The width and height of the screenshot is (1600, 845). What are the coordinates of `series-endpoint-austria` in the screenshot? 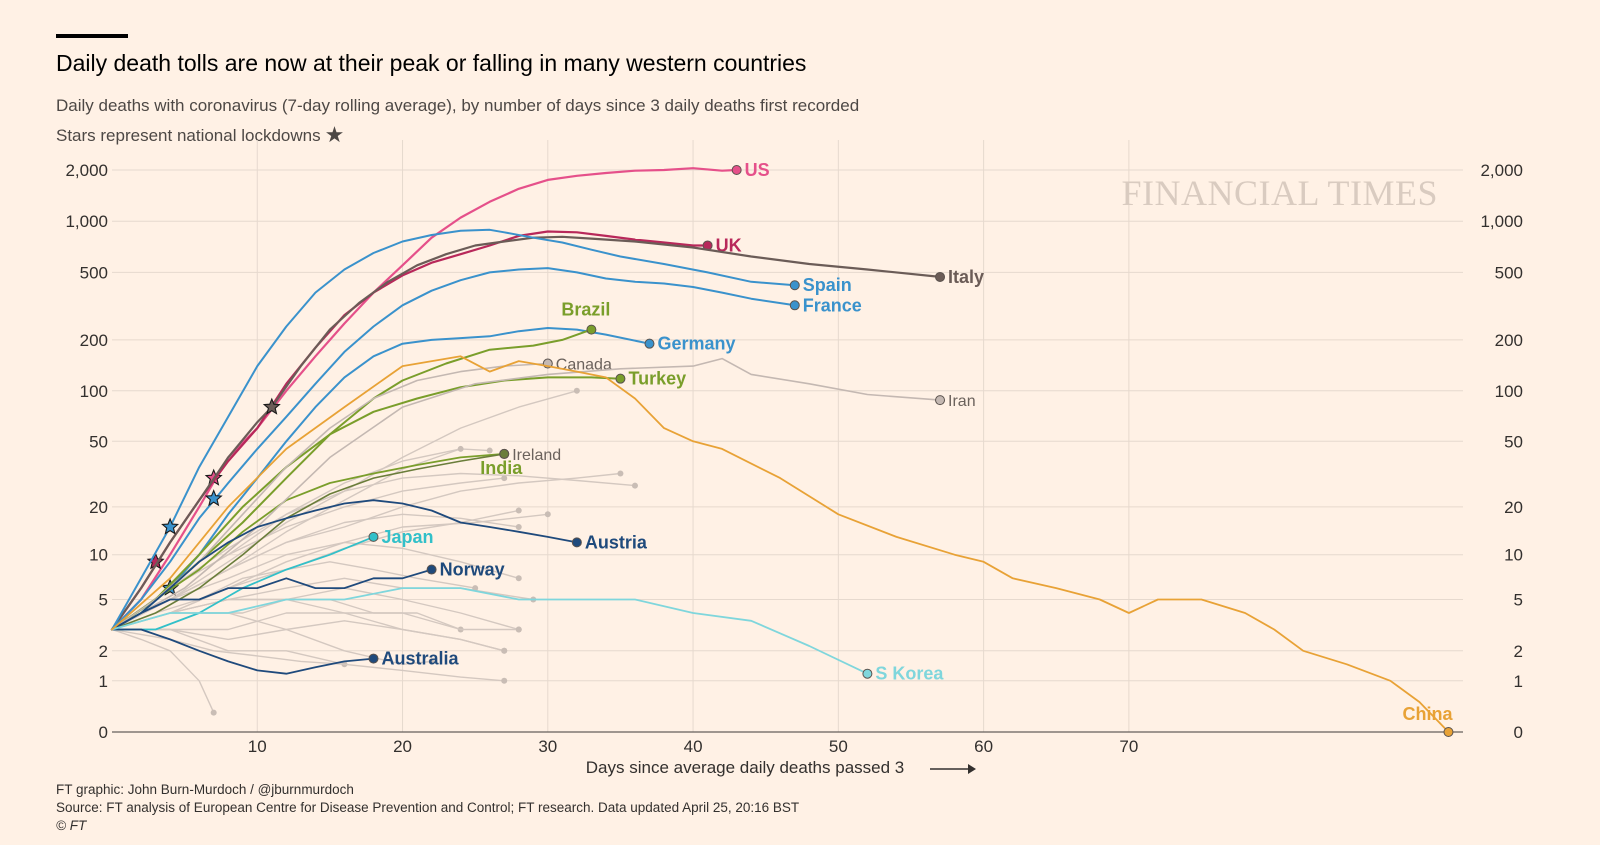 It's located at (576, 542).